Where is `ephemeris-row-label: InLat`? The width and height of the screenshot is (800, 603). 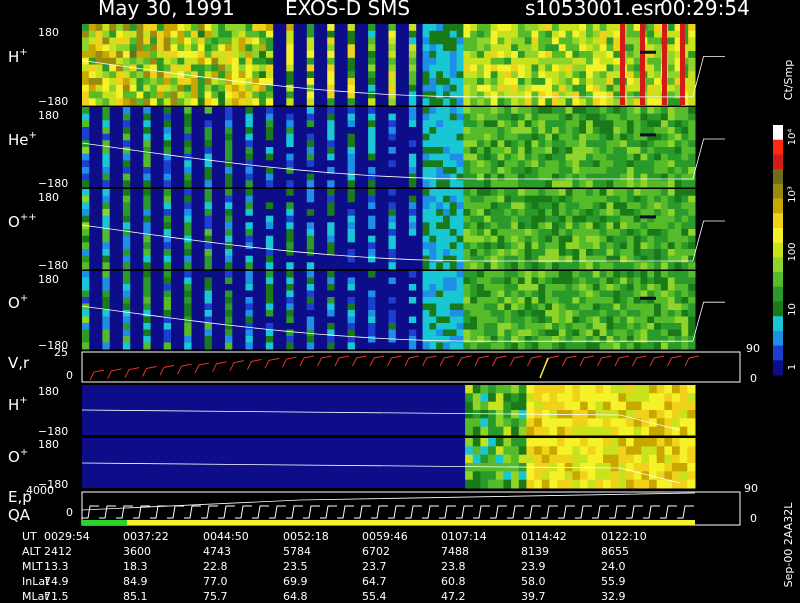 ephemeris-row-label: InLat is located at coordinates (36, 581).